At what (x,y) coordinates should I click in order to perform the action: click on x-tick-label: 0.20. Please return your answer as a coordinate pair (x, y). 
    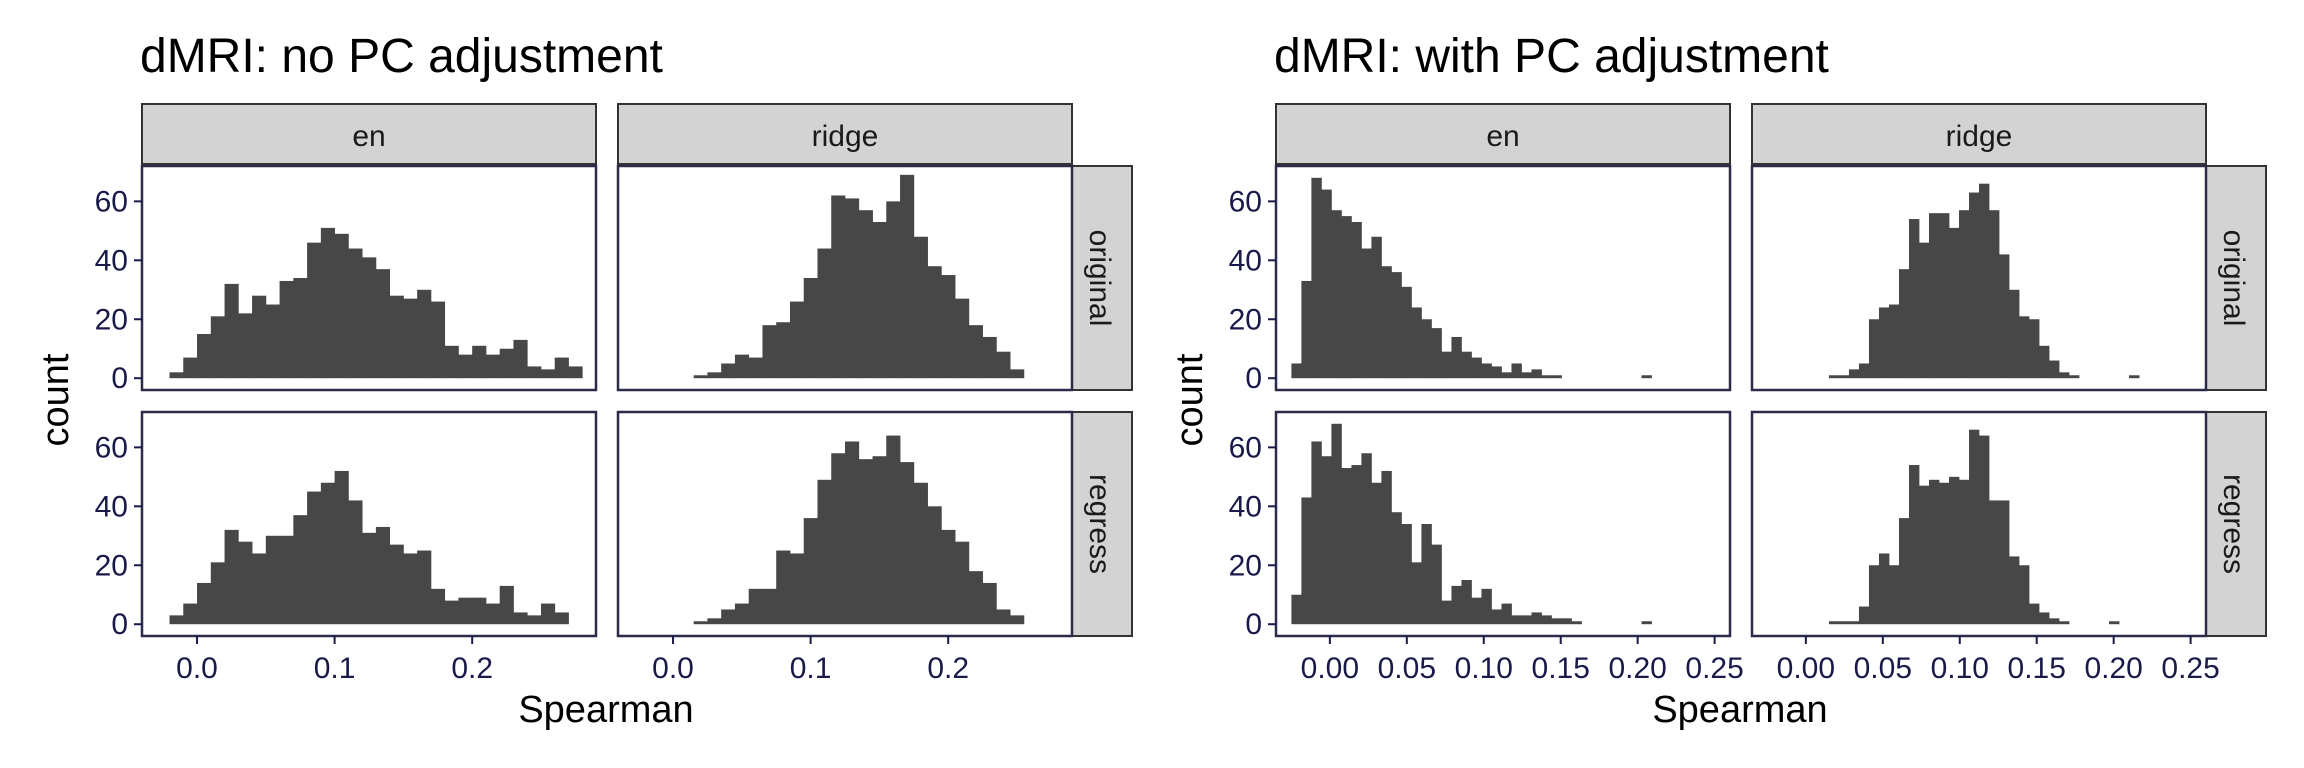
    Looking at the image, I should click on (2113, 668).